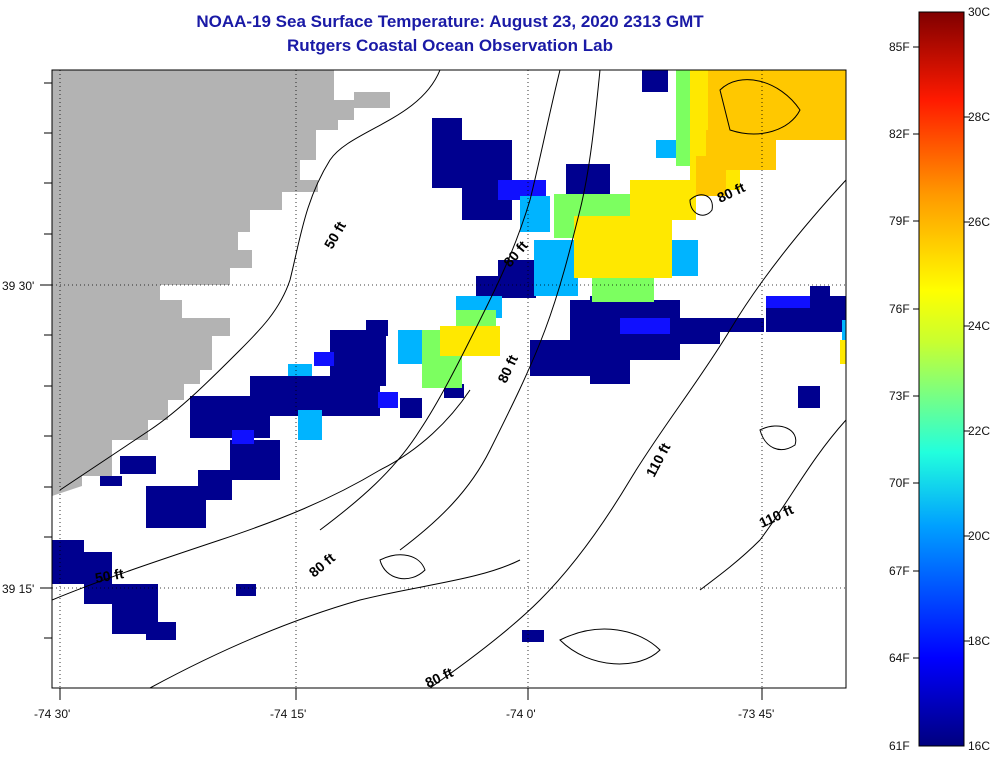  I want to click on lat-label: 39 15', so click(18, 589).